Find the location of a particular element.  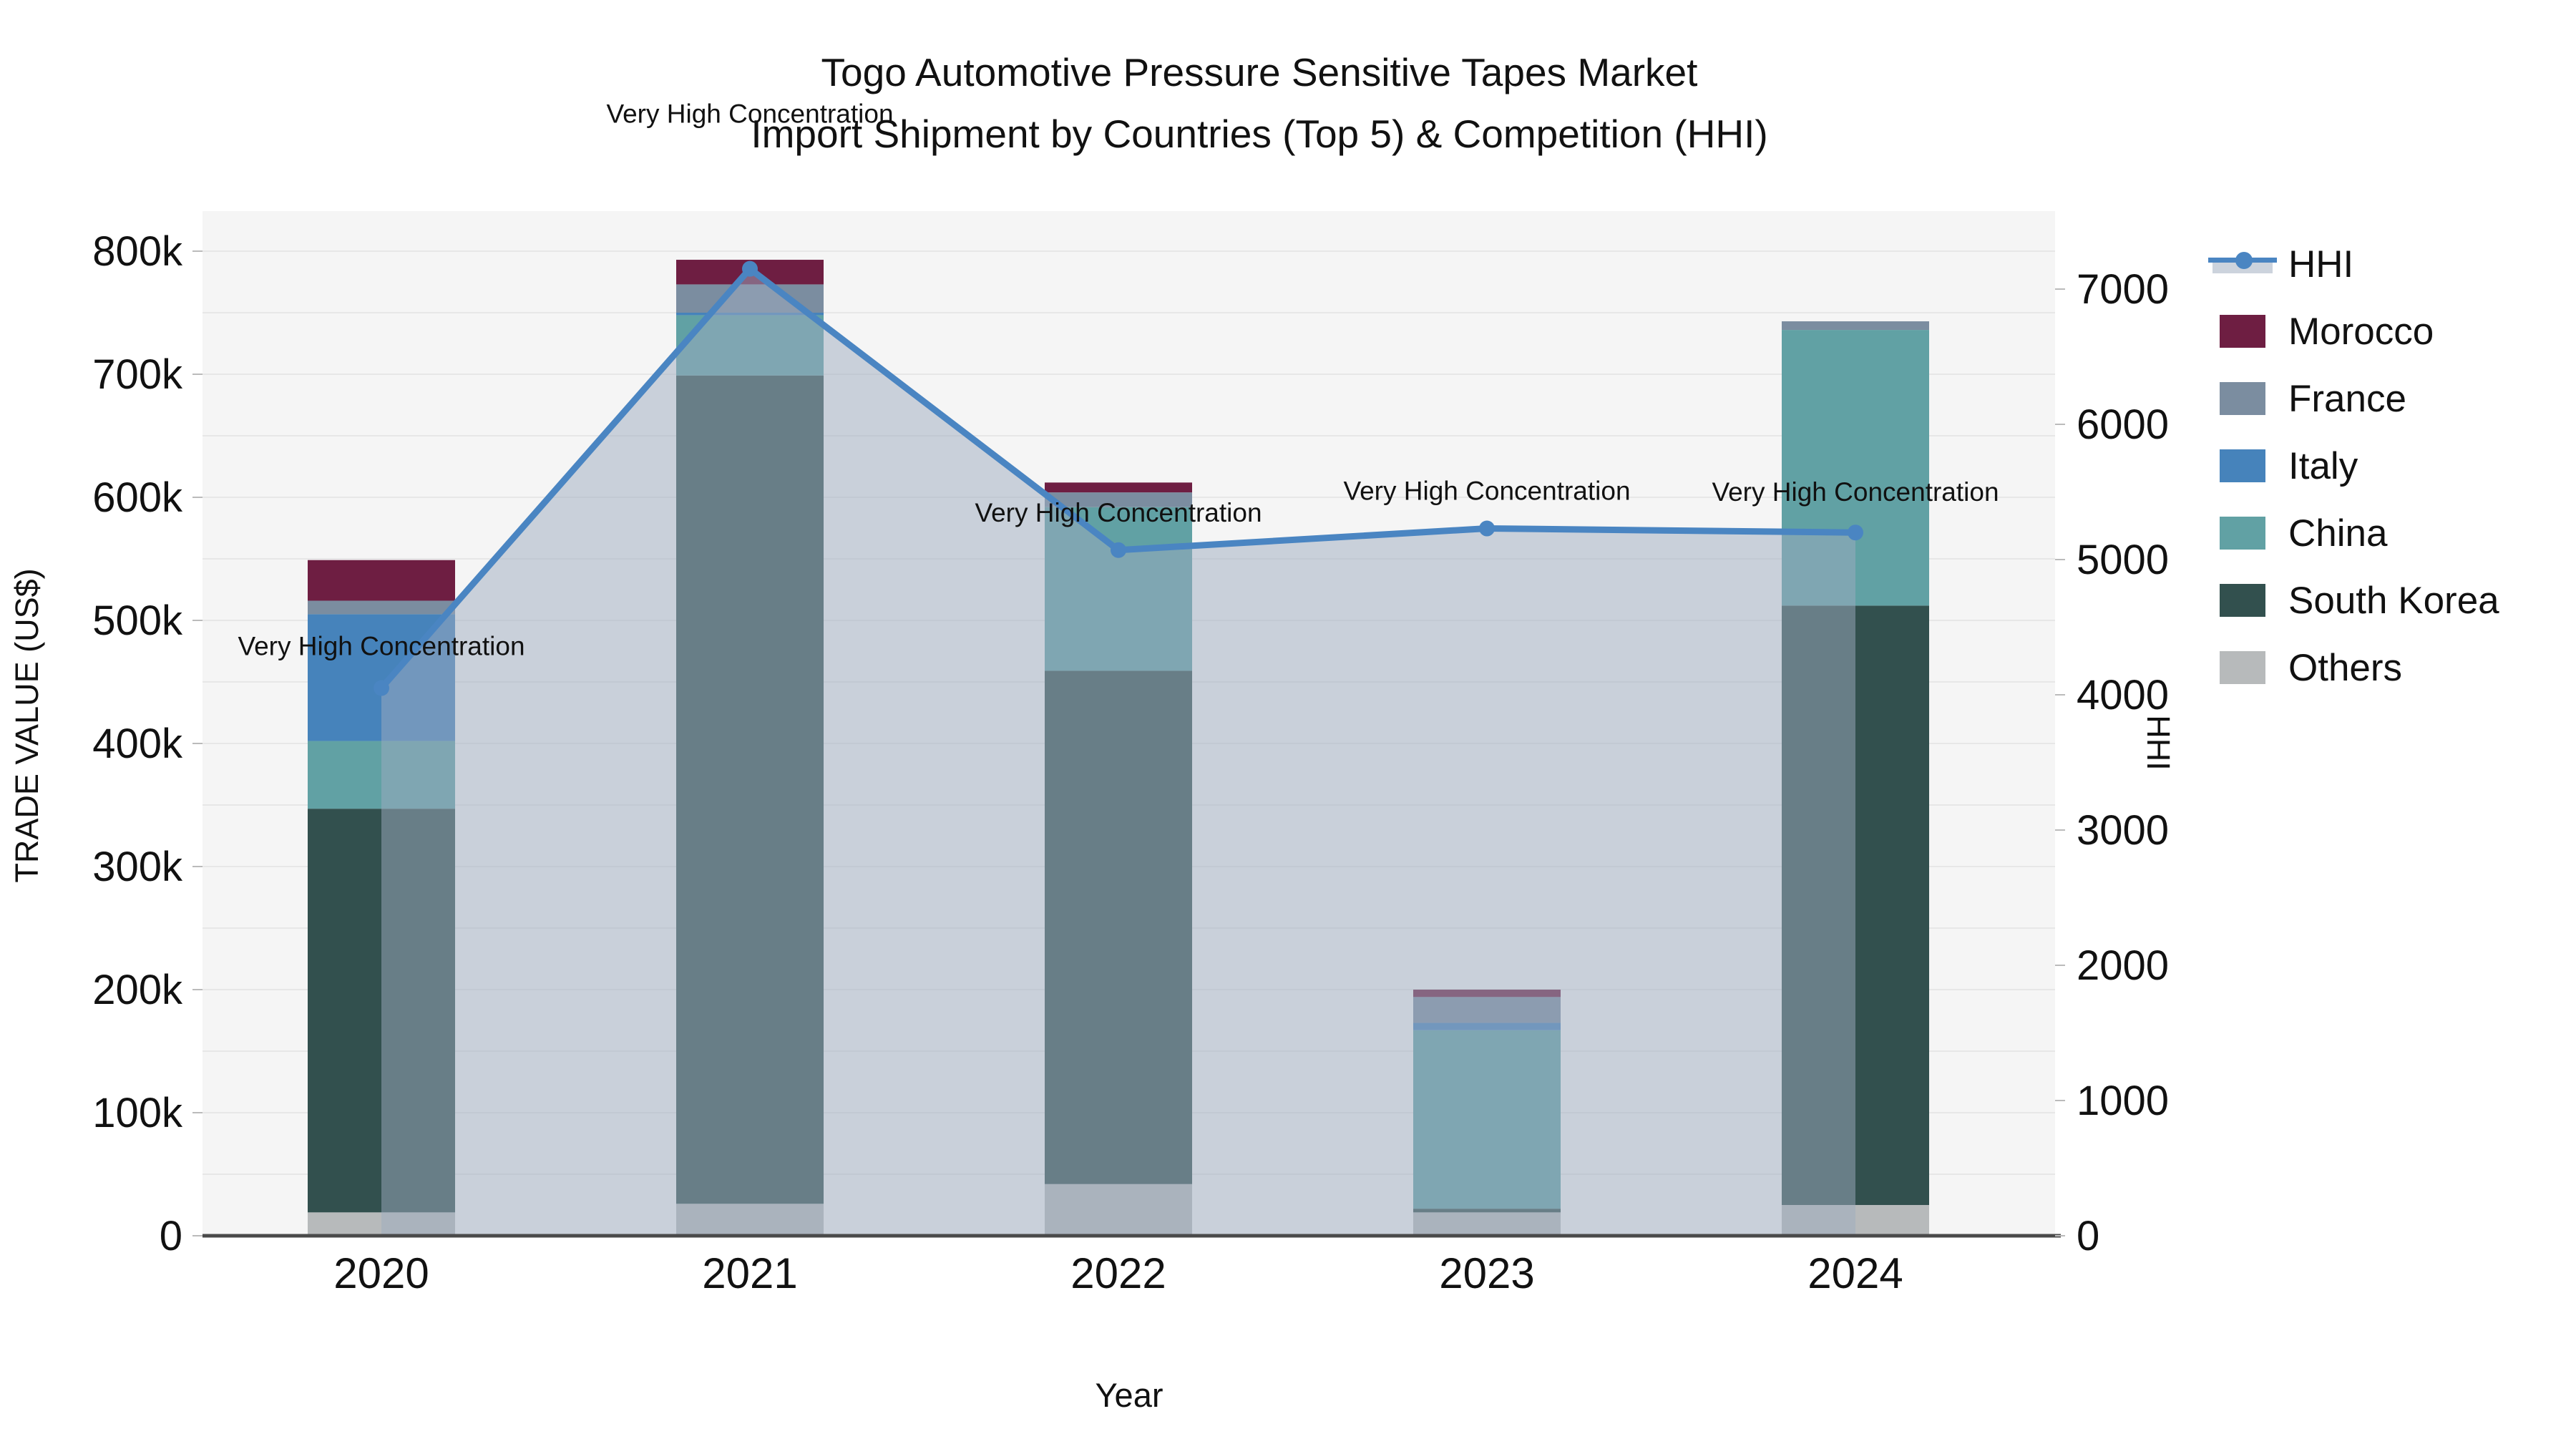

legend-item-france: France is located at coordinates (2387, 398).